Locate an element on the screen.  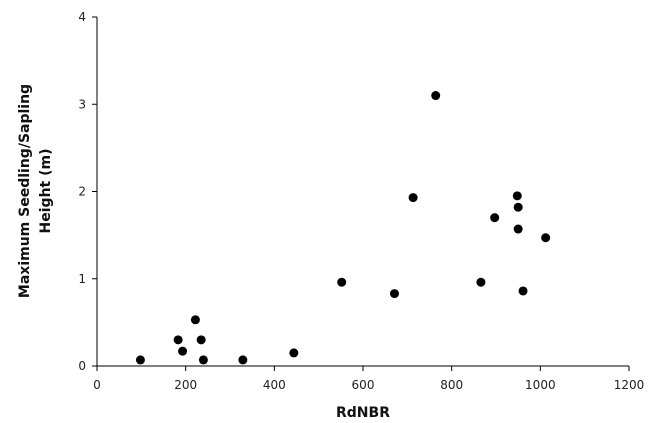
x-tick-label: 0 is located at coordinates (97, 385).